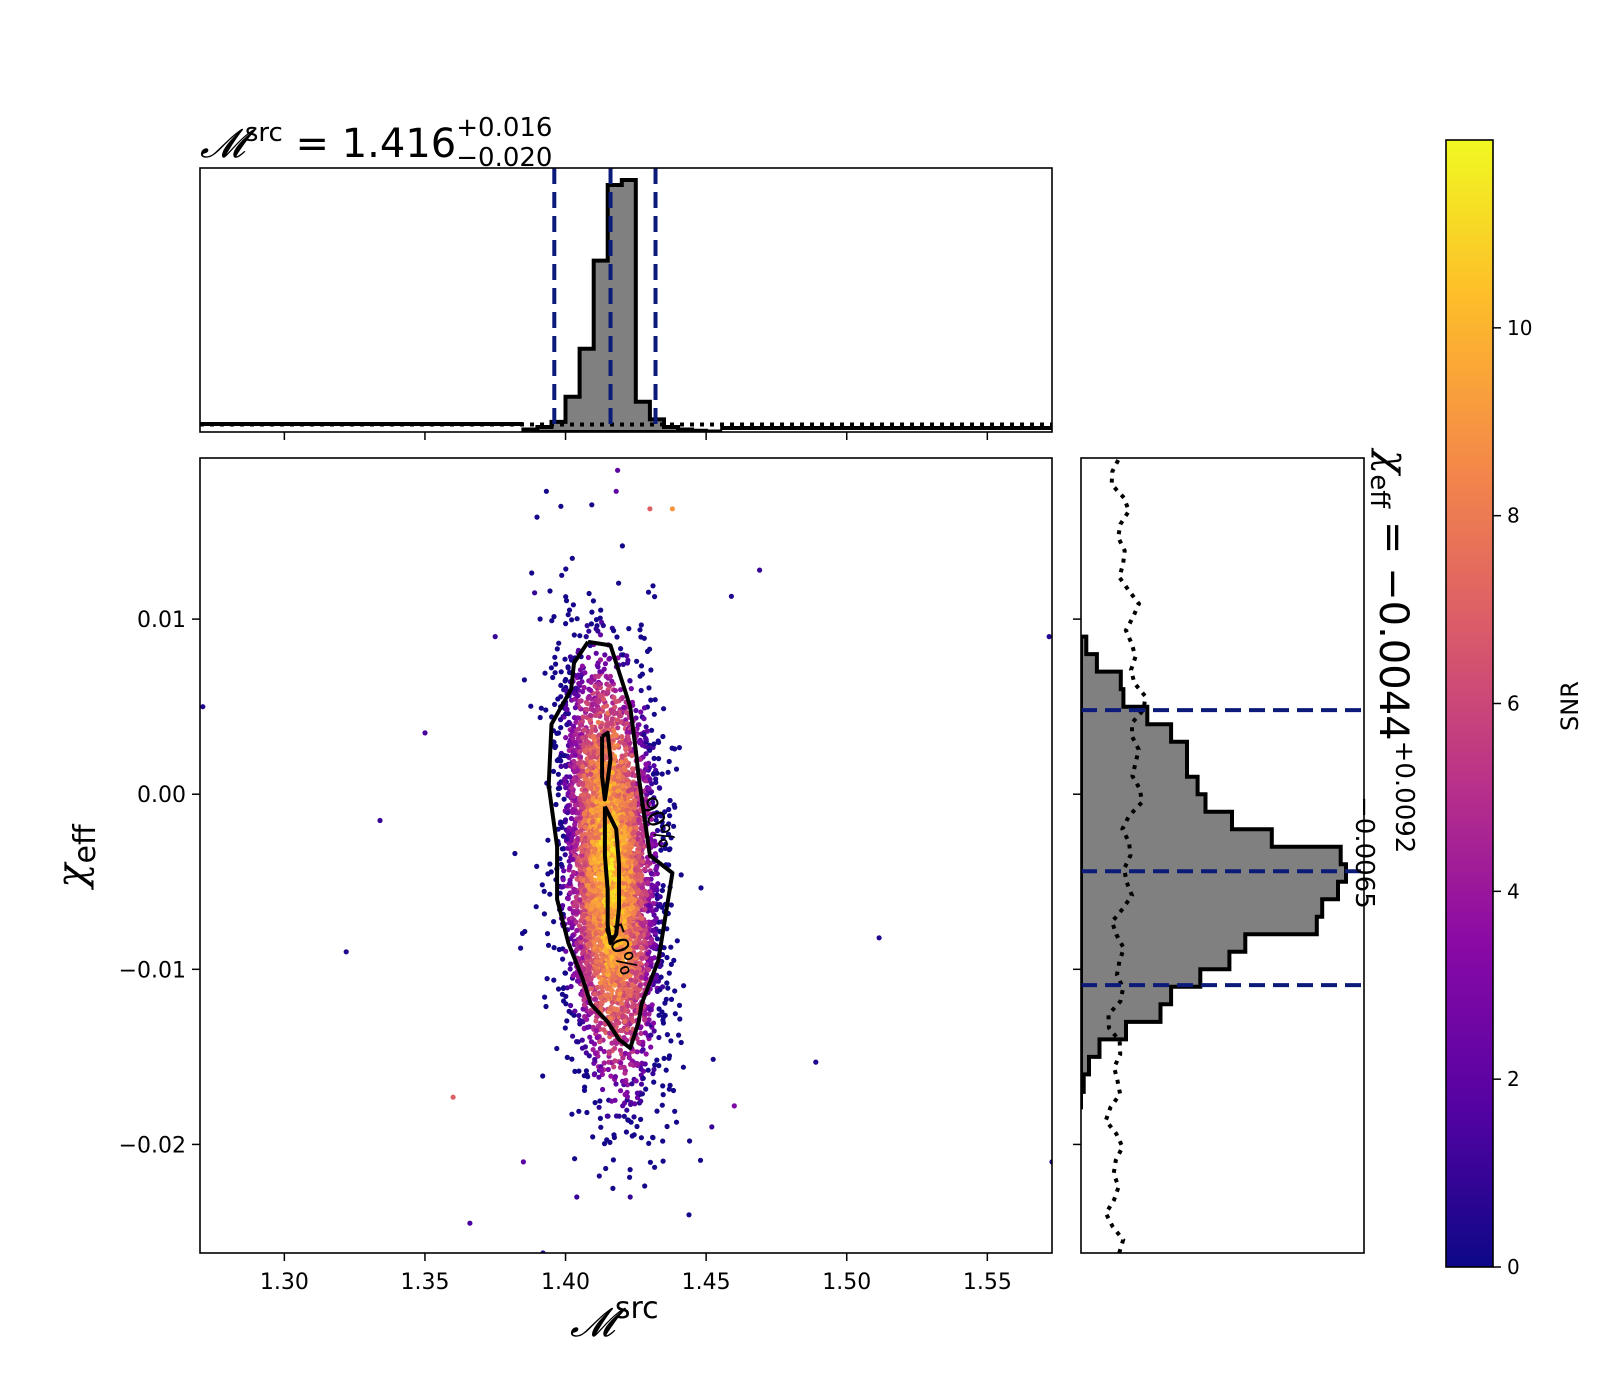 Image resolution: width=1600 pixels, height=1400 pixels. Describe the element at coordinates (376, 140) in the screenshot. I see `marginal-x-title: 𝓜src = 1.416+0.016` at that location.